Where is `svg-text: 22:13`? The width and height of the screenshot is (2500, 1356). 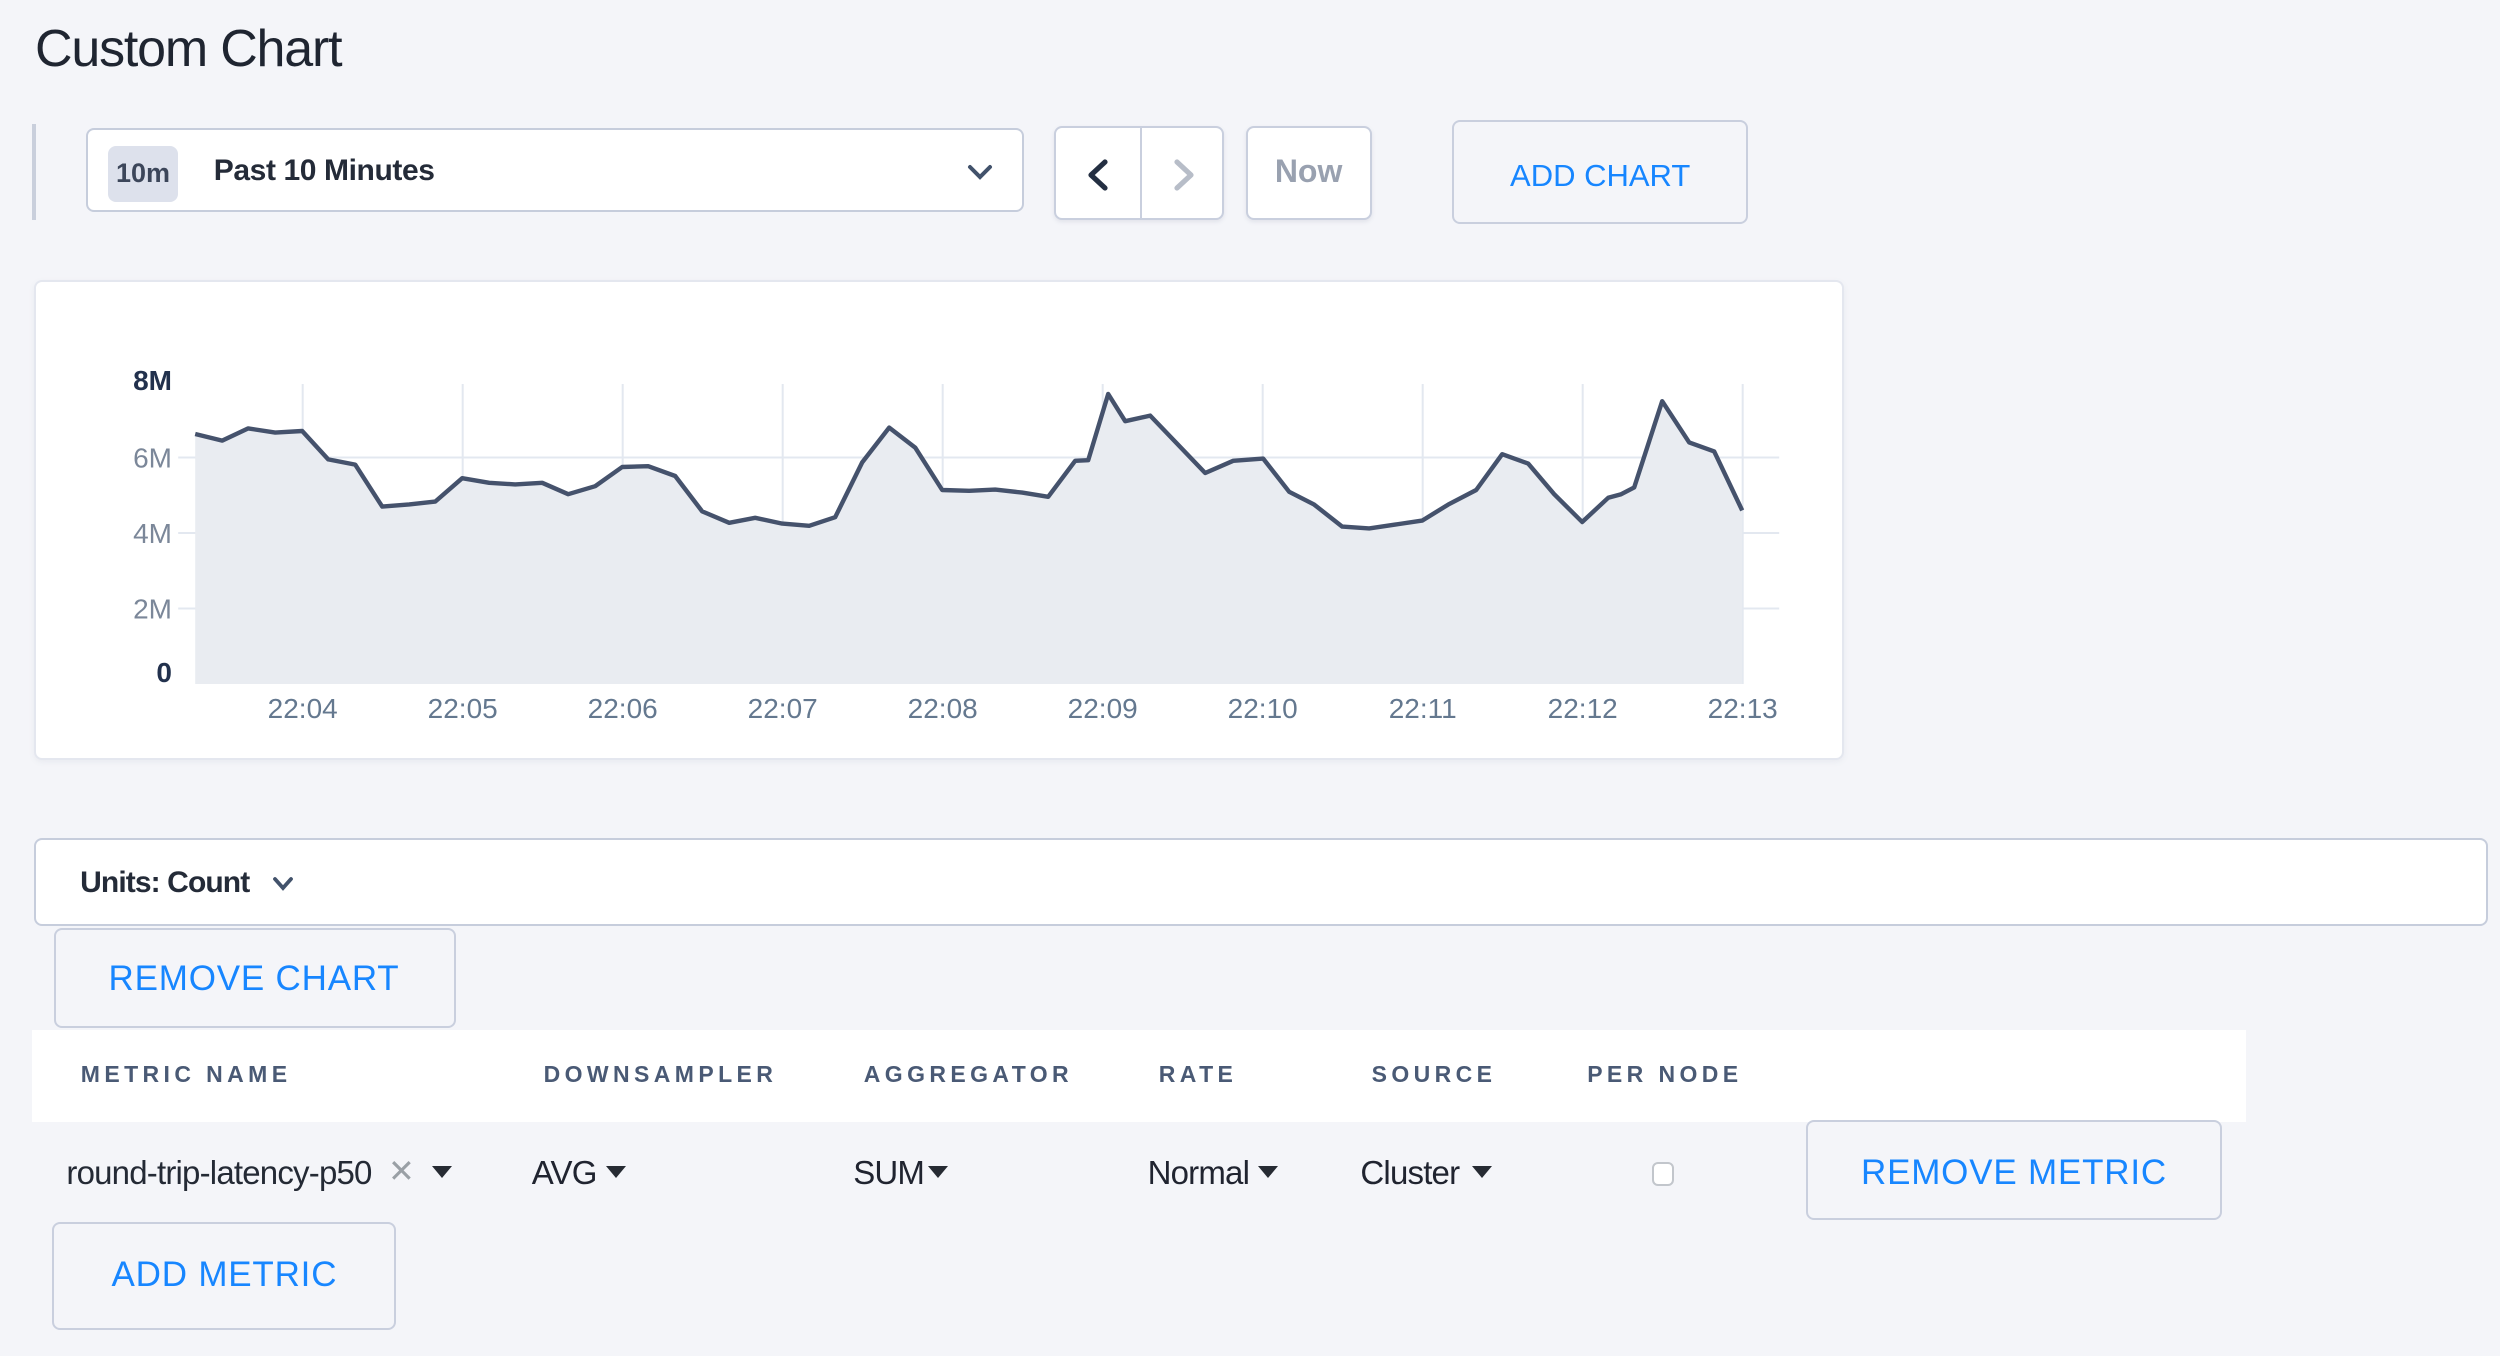
svg-text: 22:13 is located at coordinates (1742, 708).